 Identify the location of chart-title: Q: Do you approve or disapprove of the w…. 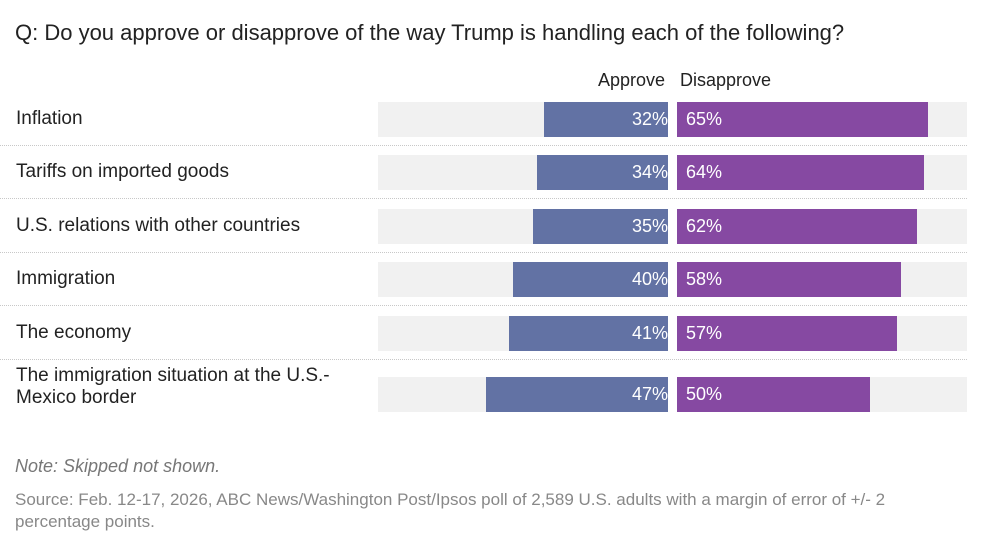
(430, 32).